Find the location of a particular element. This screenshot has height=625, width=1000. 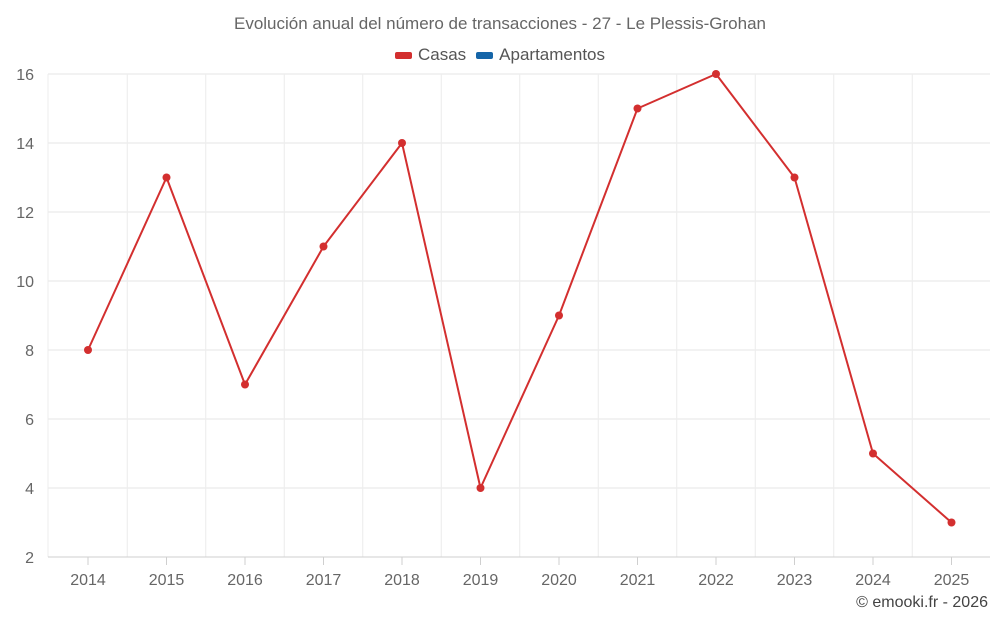

x-tick-label: 2021 is located at coordinates (638, 580).